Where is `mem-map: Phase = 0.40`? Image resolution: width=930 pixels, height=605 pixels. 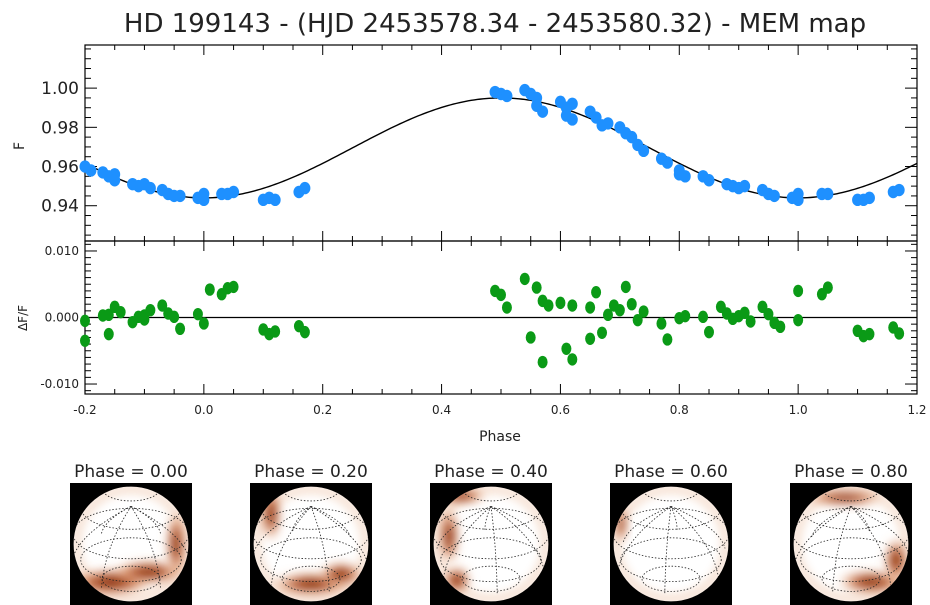
mem-map: Phase = 0.40 is located at coordinates (491, 533).